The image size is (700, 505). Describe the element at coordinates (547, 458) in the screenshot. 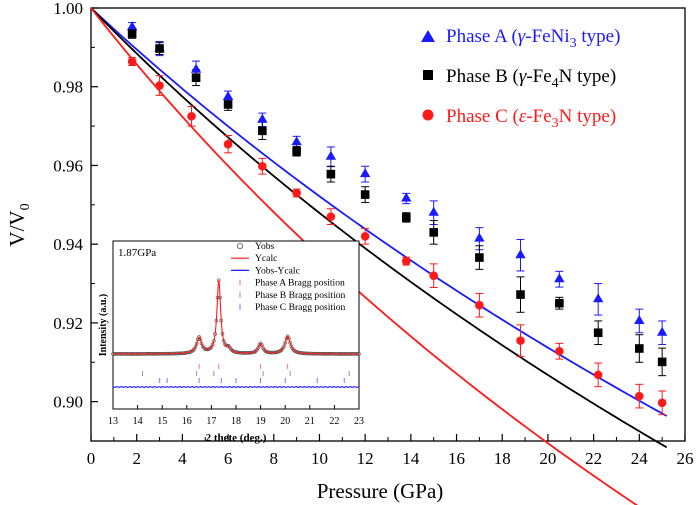

I see `x-tick-label: 20` at that location.